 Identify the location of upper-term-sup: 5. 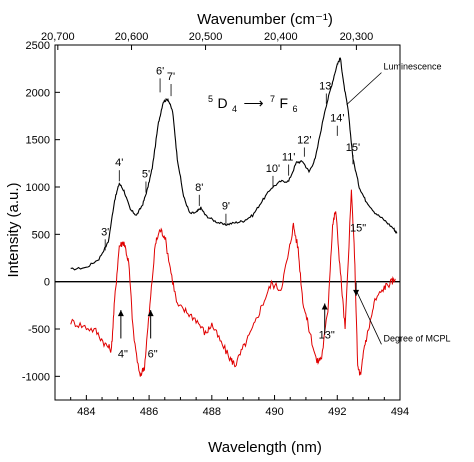
(210, 99).